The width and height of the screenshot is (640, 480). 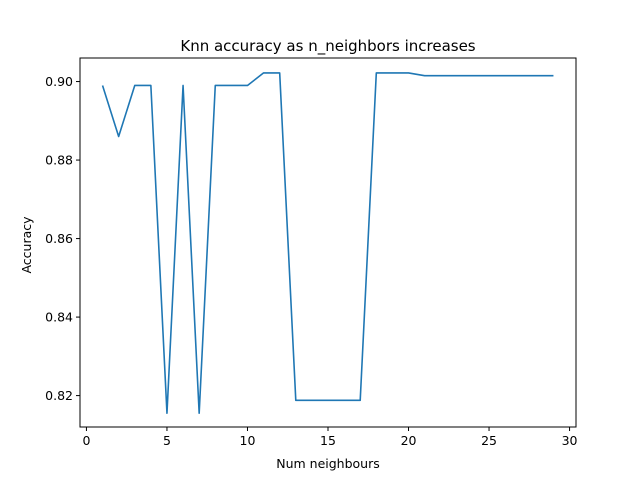 What do you see at coordinates (327, 46) in the screenshot?
I see `chart-title: Knn accuracy as n_neighbors increases` at bounding box center [327, 46].